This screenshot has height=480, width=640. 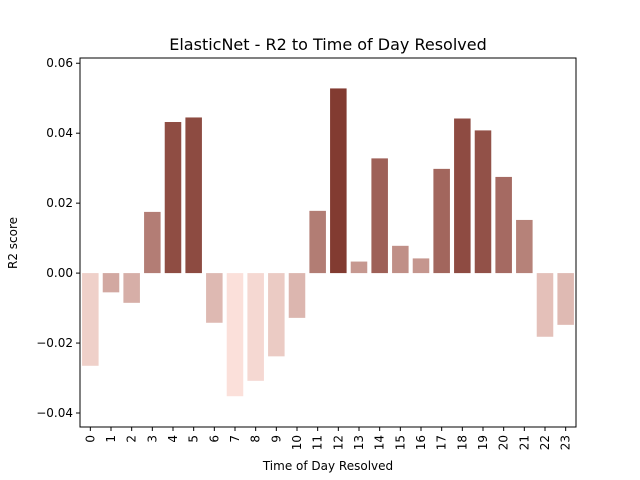 What do you see at coordinates (152, 439) in the screenshot?
I see `x-tick-label: 3` at bounding box center [152, 439].